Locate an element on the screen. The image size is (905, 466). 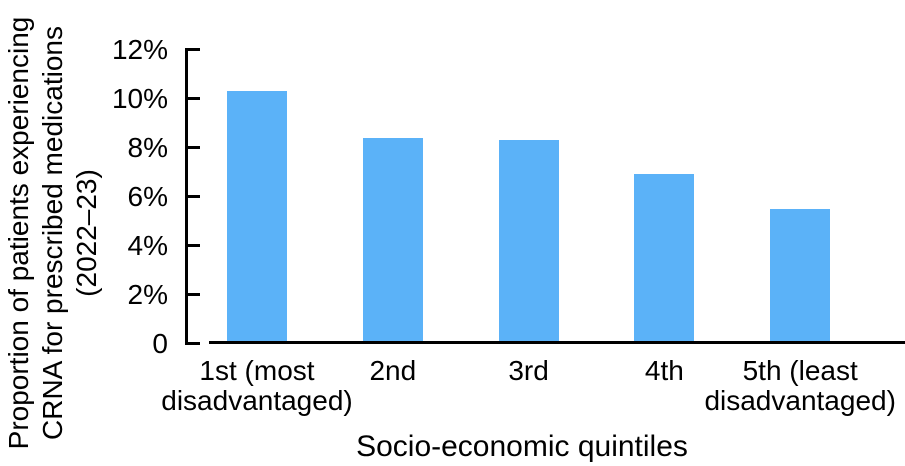
y-tick-label: 0 is located at coordinates (160, 343).